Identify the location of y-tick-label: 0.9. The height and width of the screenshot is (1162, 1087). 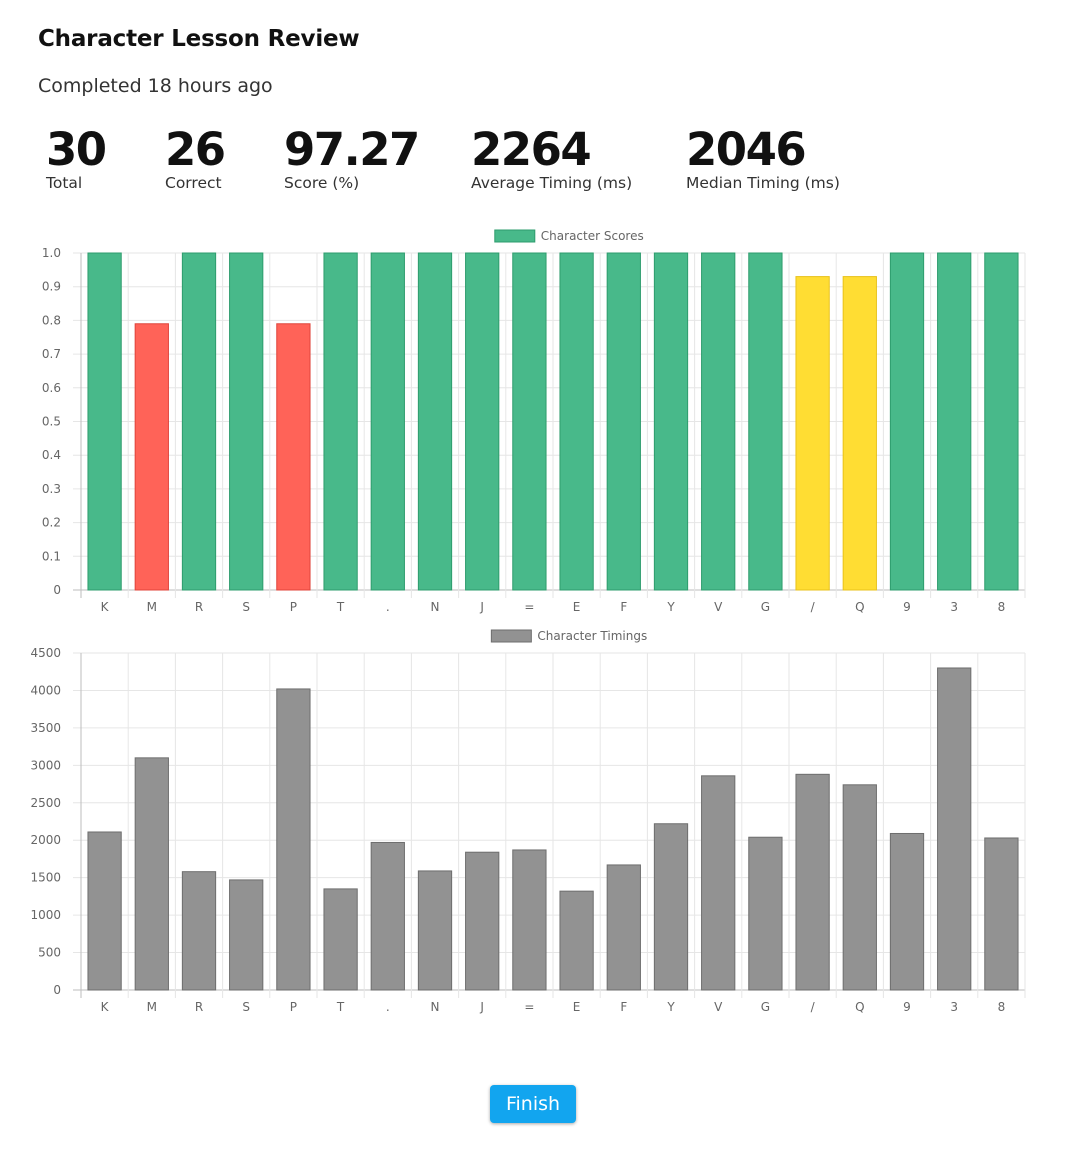
(51, 287).